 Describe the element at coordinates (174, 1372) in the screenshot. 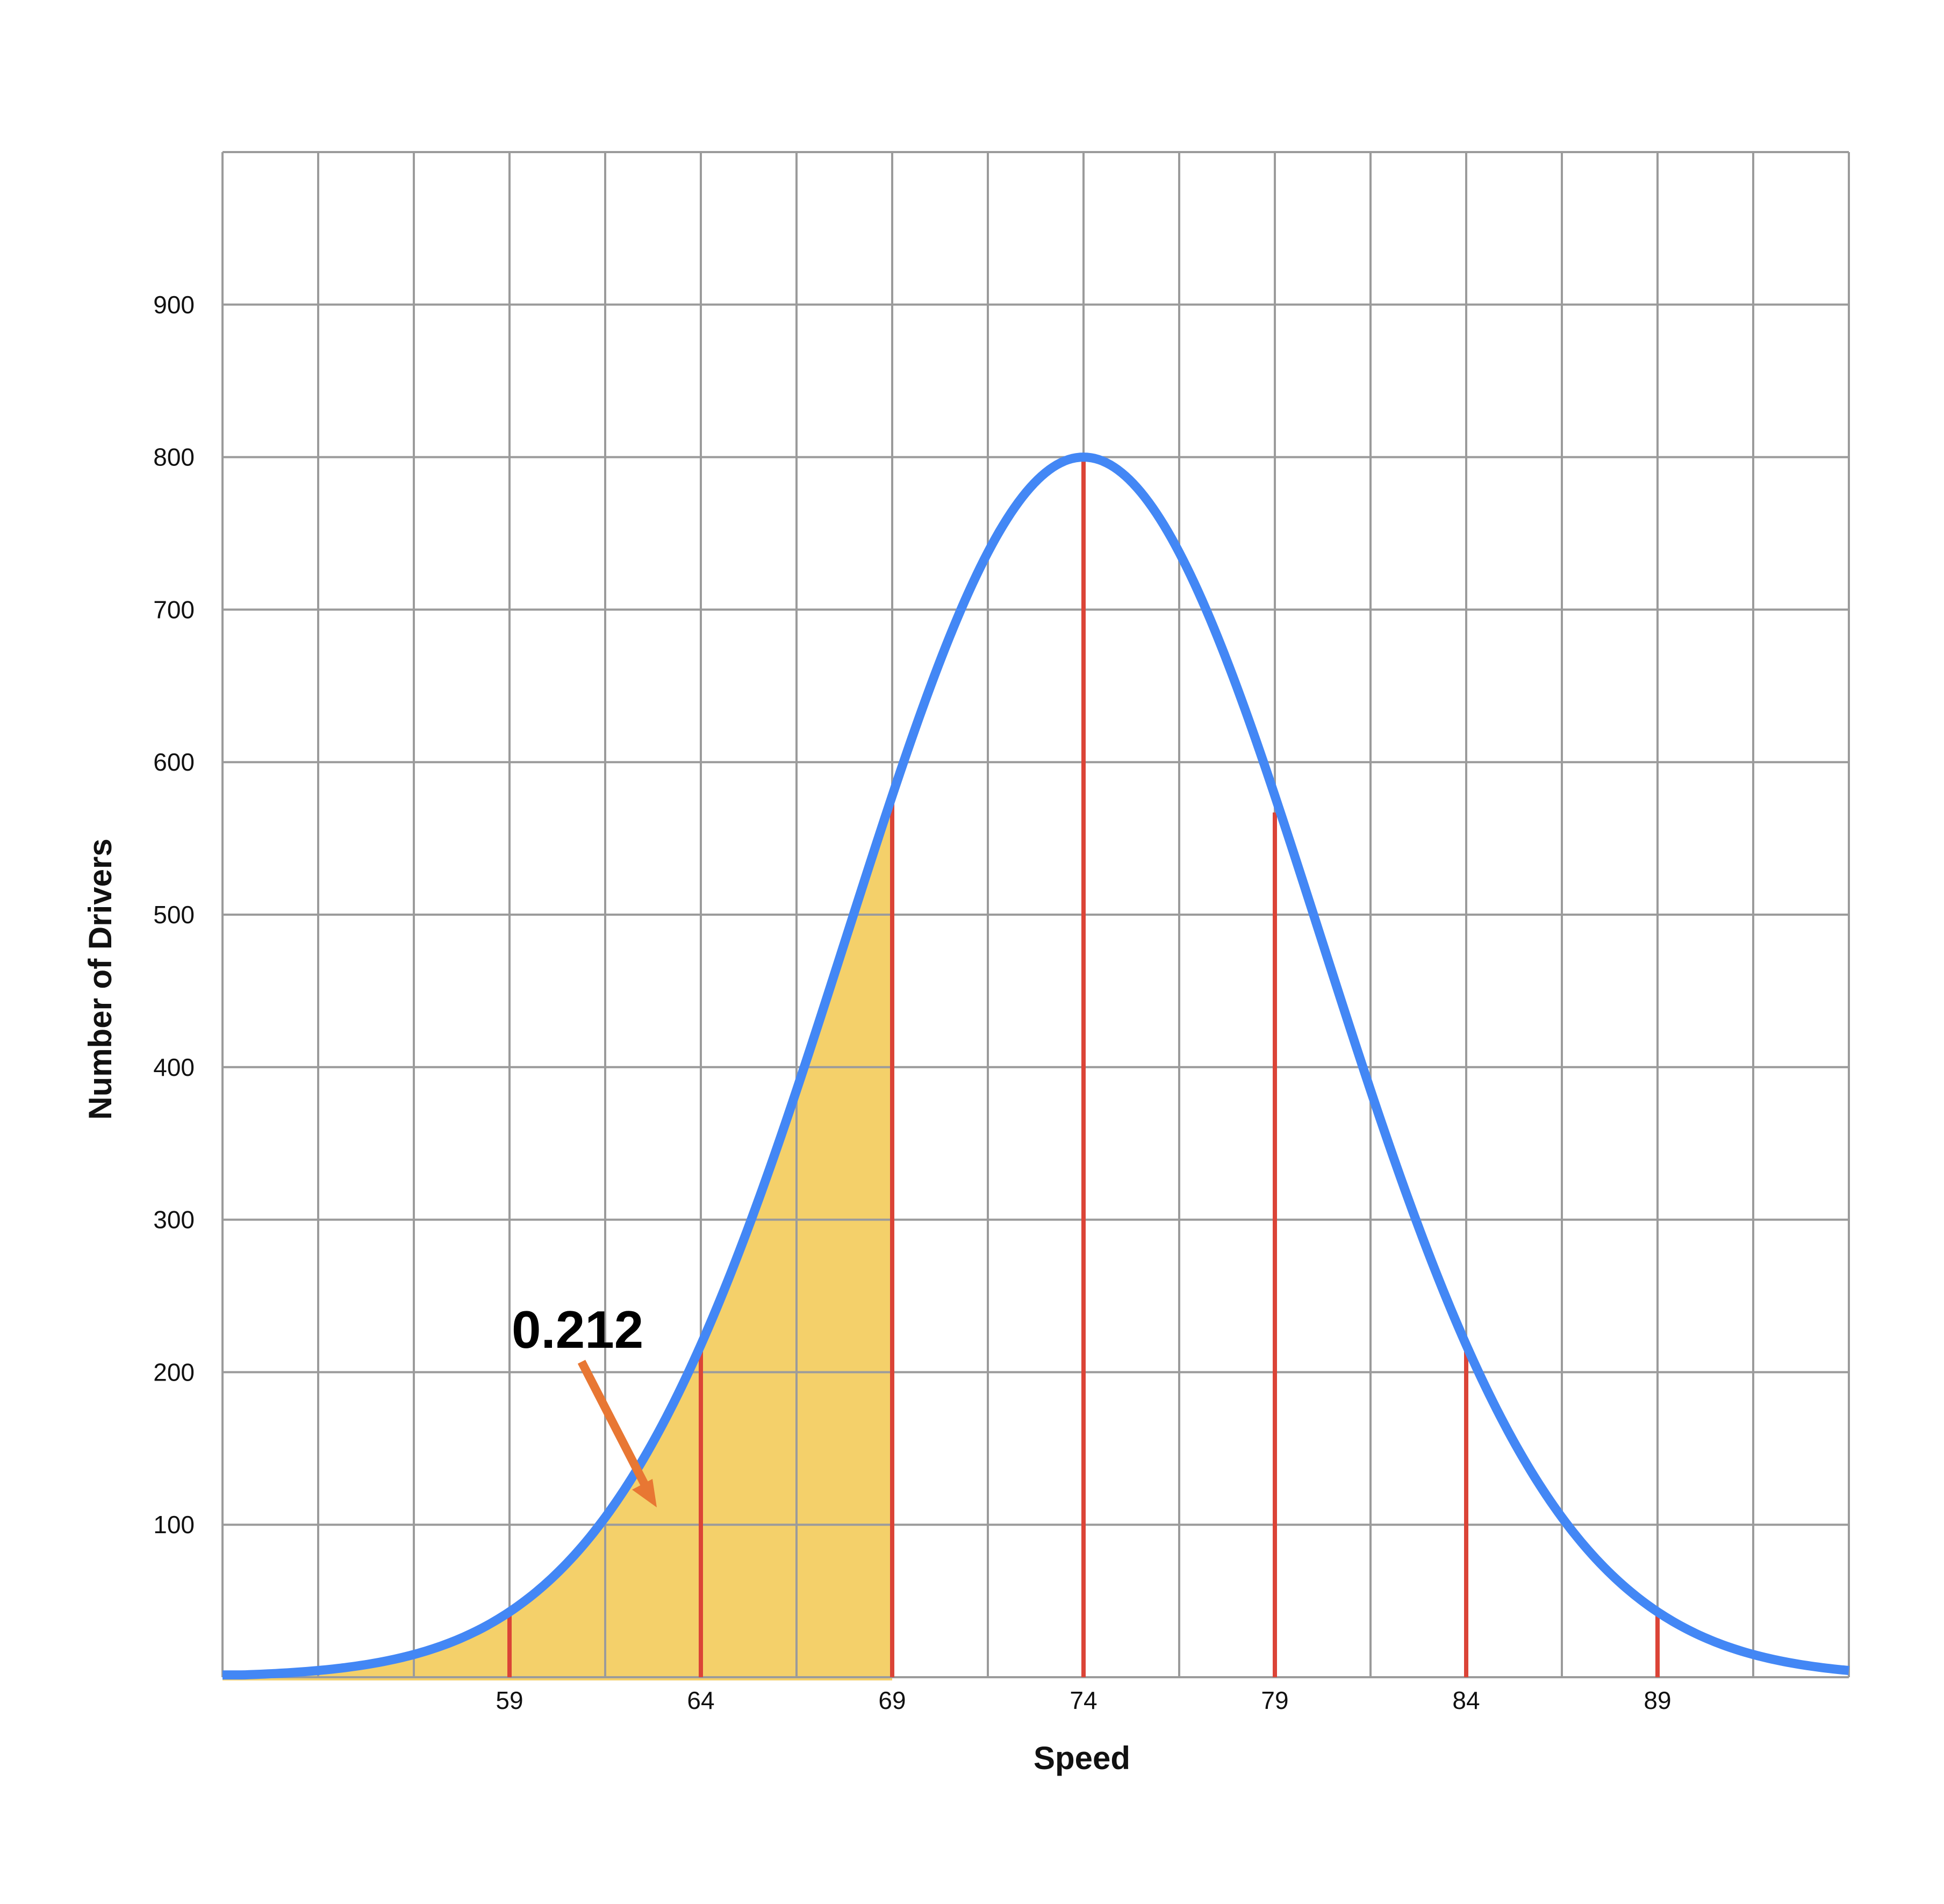

I see `y-tick-label: 200` at that location.